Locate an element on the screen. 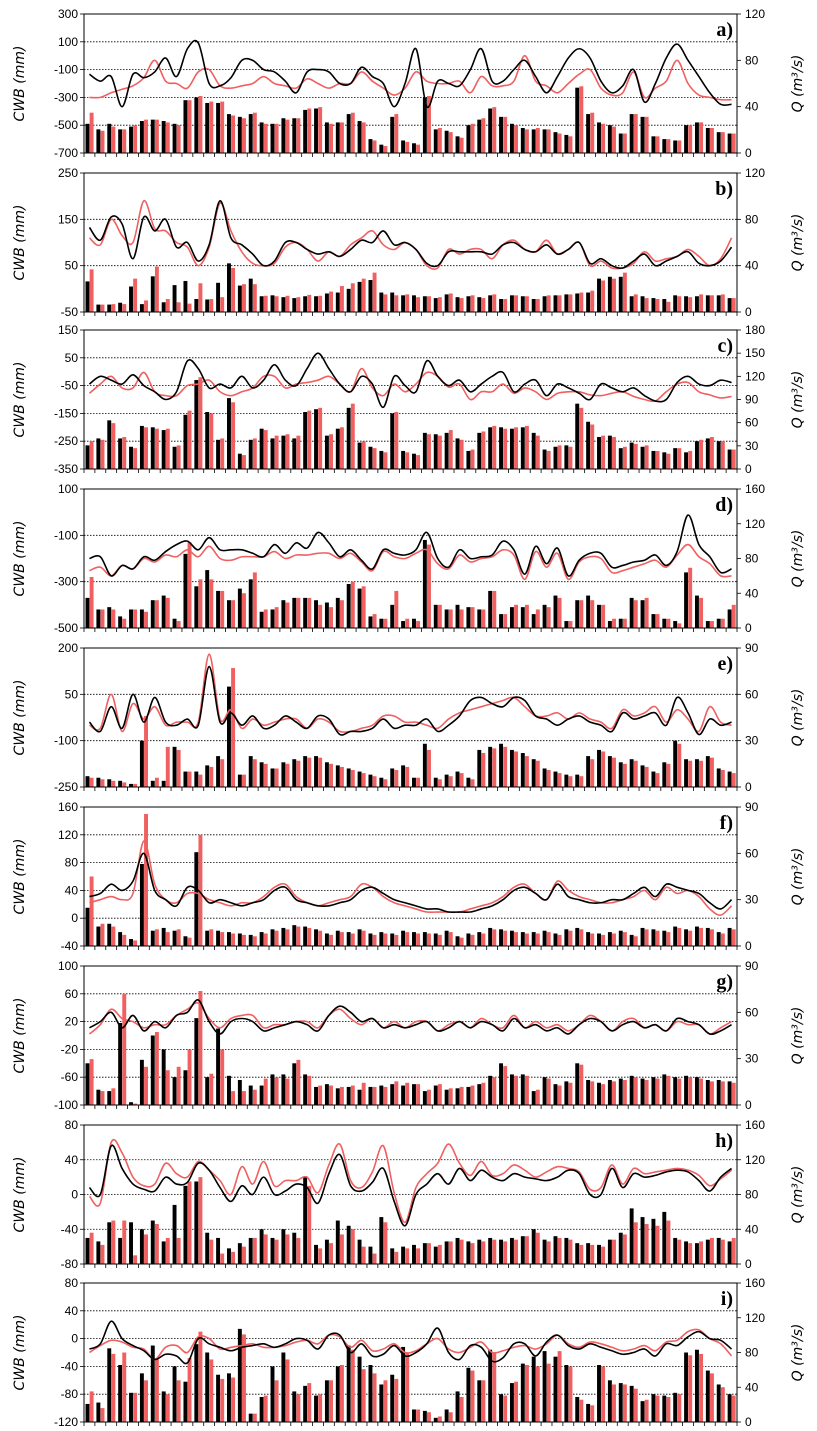  y-tick-label: -250 is located at coordinates (66, 787).